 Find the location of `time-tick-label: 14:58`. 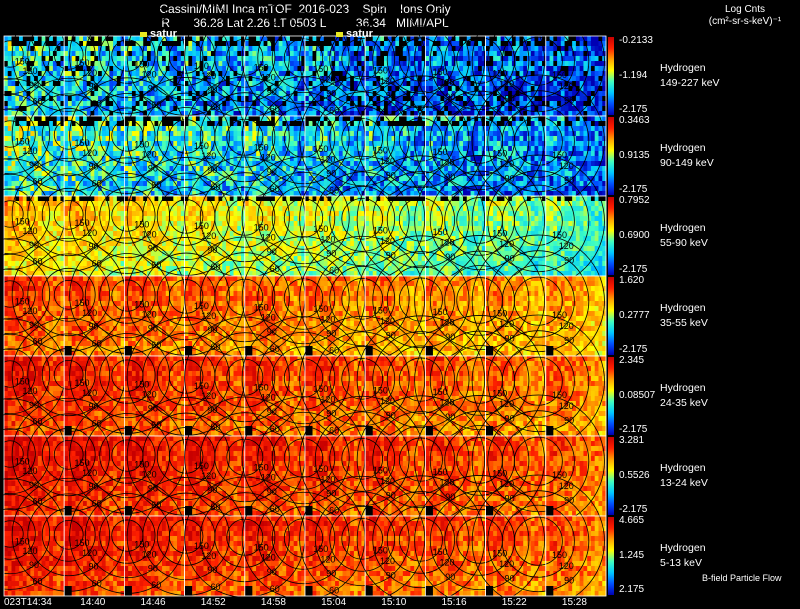

time-tick-label: 14:58 is located at coordinates (273, 602).